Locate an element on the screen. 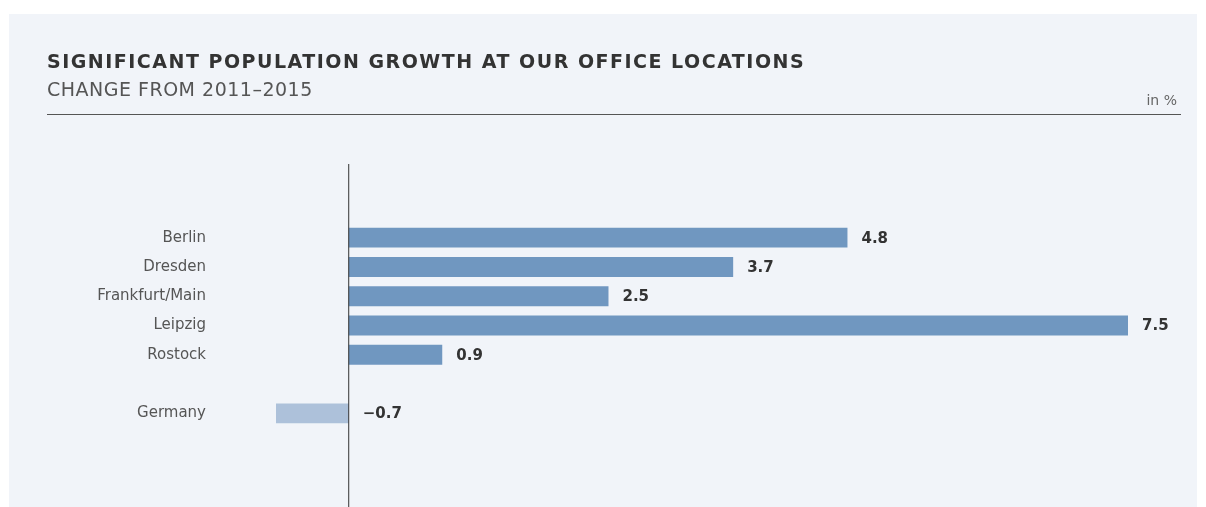  data-label: 0.9 is located at coordinates (469, 354).